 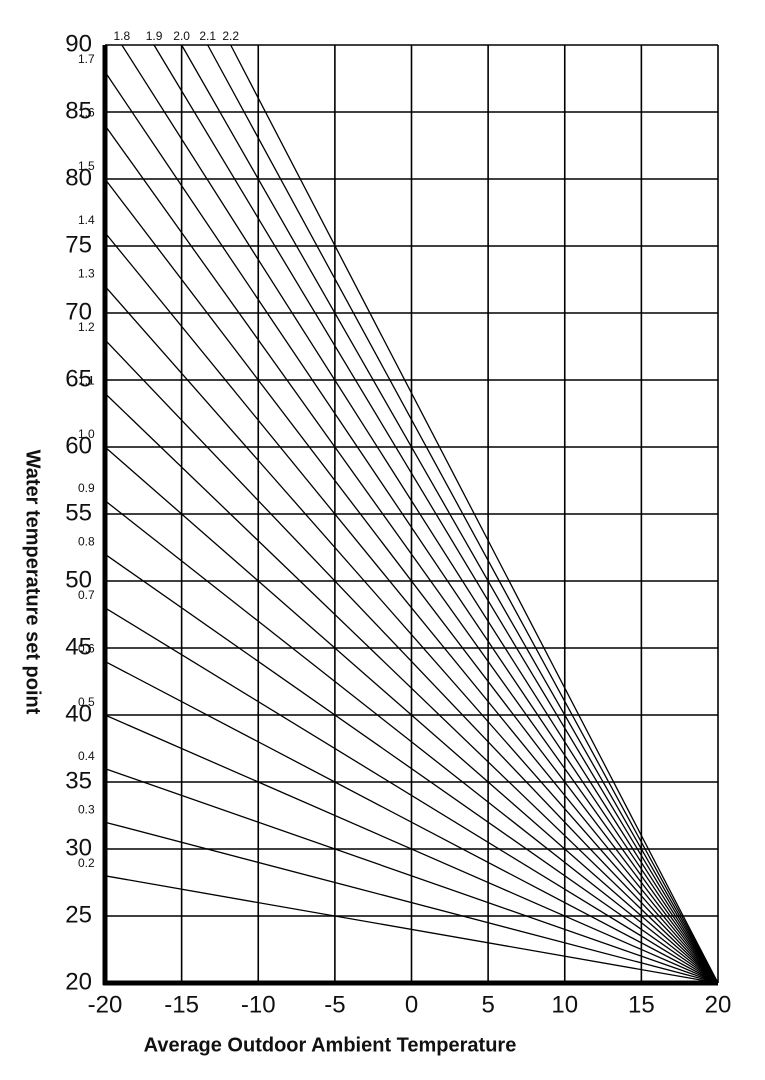 What do you see at coordinates (78, 512) in the screenshot?
I see `y-tick-label: 55` at bounding box center [78, 512].